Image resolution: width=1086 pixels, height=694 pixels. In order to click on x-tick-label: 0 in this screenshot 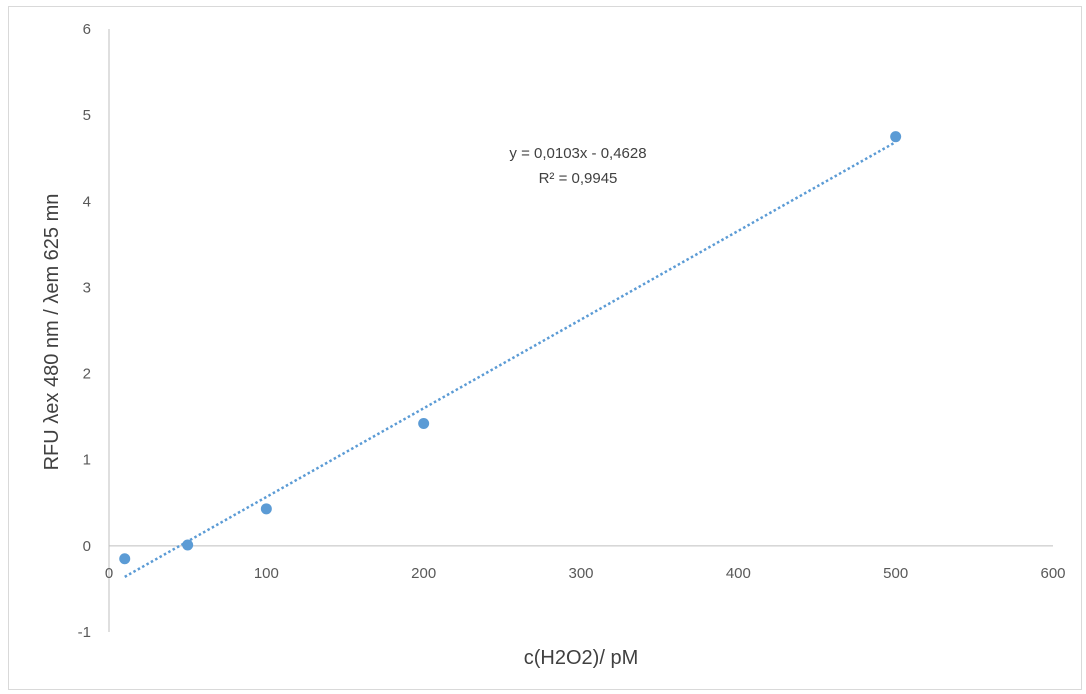, I will do `click(109, 573)`.